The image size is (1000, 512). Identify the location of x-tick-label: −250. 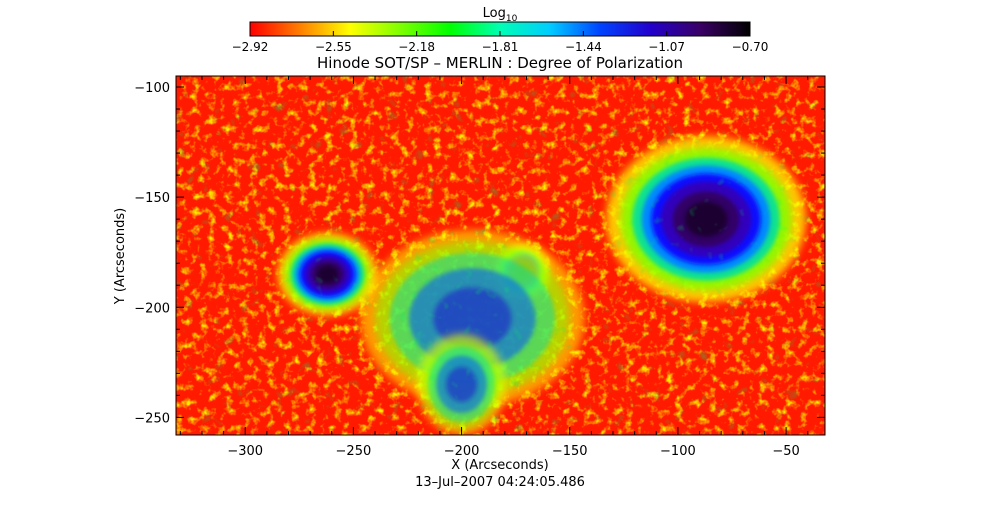
(354, 451).